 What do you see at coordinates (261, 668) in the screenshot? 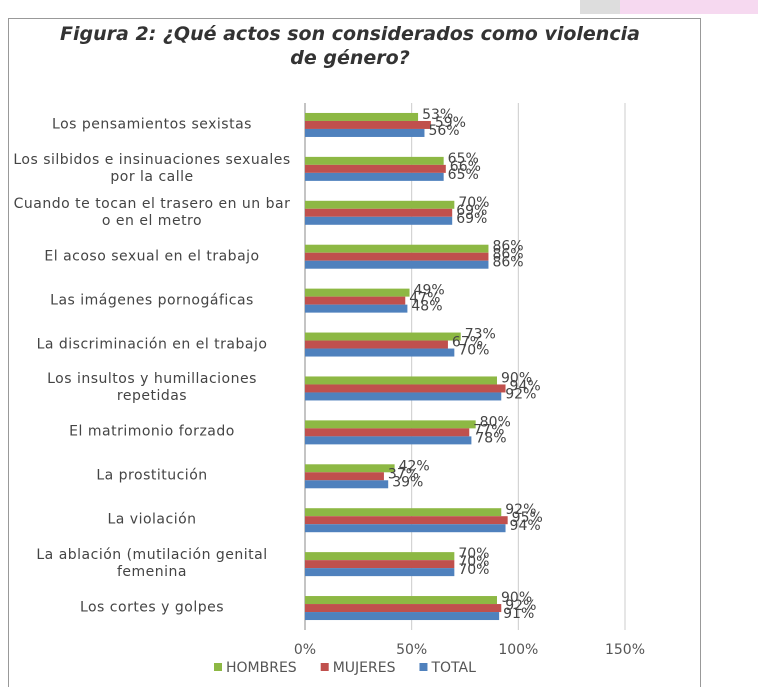
I see `legend-label: HOMBRES` at bounding box center [261, 668].